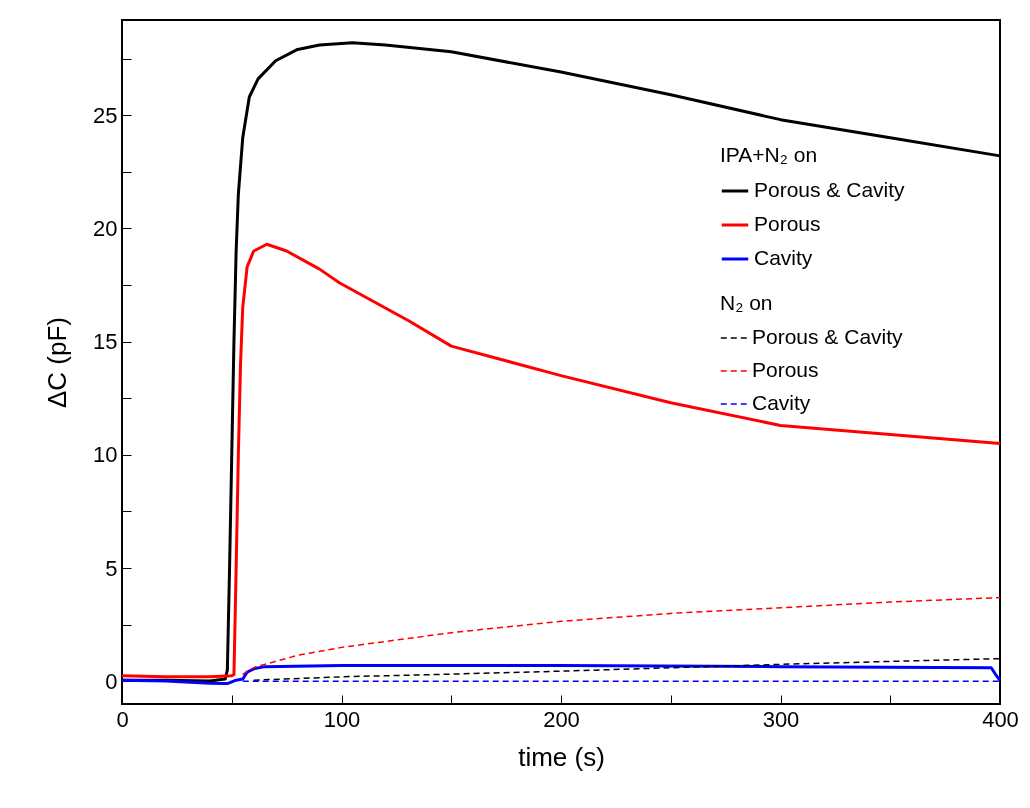 The height and width of the screenshot is (808, 1030). Describe the element at coordinates (561, 719) in the screenshot. I see `x-tick-label: 200` at that location.